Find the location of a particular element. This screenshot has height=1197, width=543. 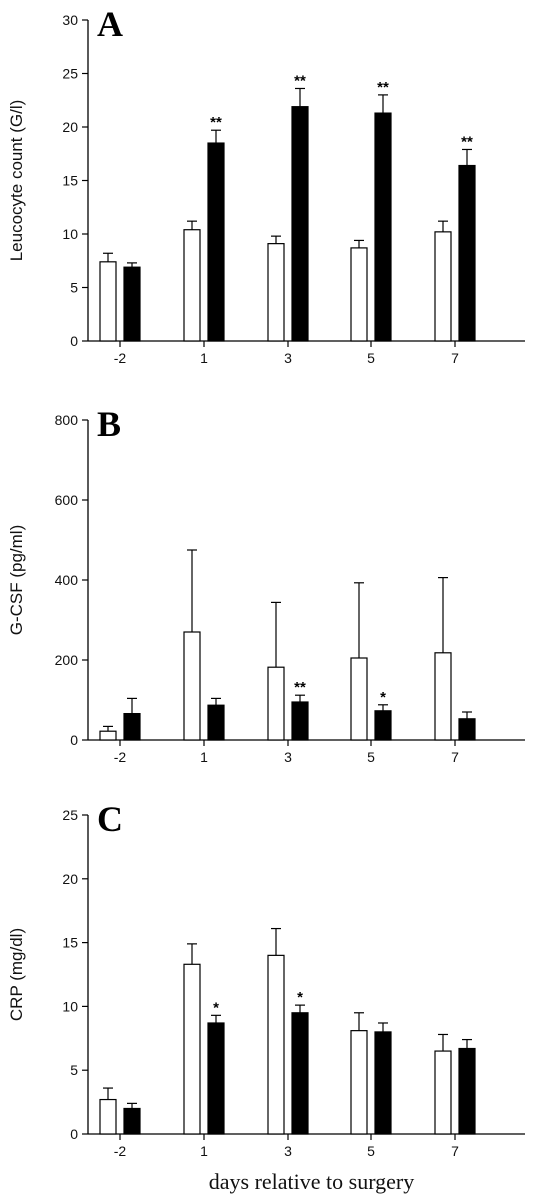

y-tick-label: 800 is located at coordinates (67, 420).